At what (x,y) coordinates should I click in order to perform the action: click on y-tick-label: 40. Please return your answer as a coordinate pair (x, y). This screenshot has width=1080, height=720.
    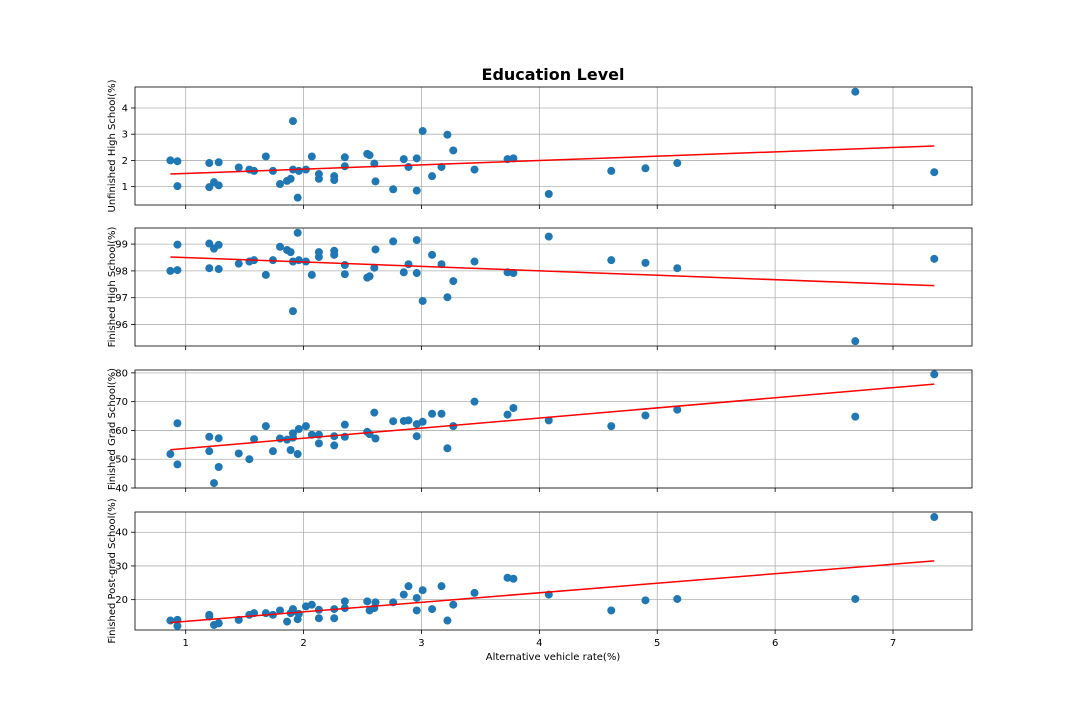
    Looking at the image, I should click on (121, 533).